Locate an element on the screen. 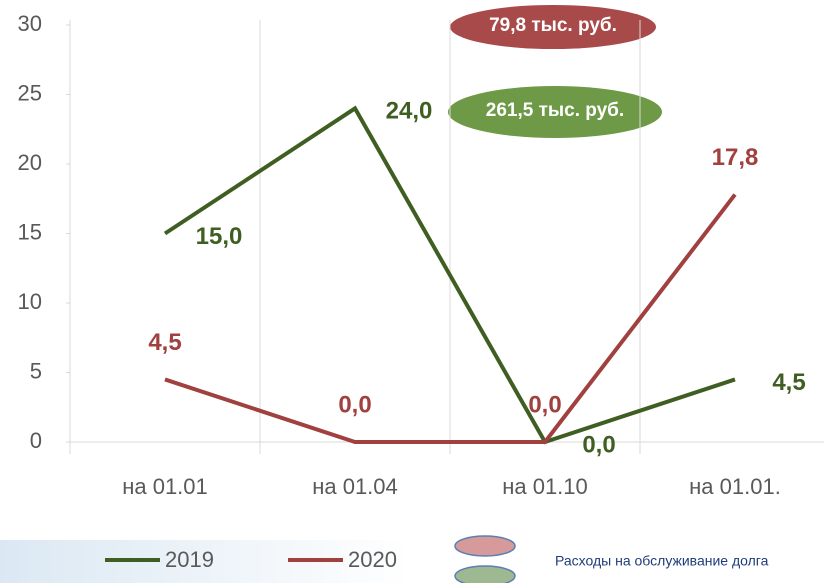 The image size is (824, 583). y-tick-label: 20 is located at coordinates (30, 162).